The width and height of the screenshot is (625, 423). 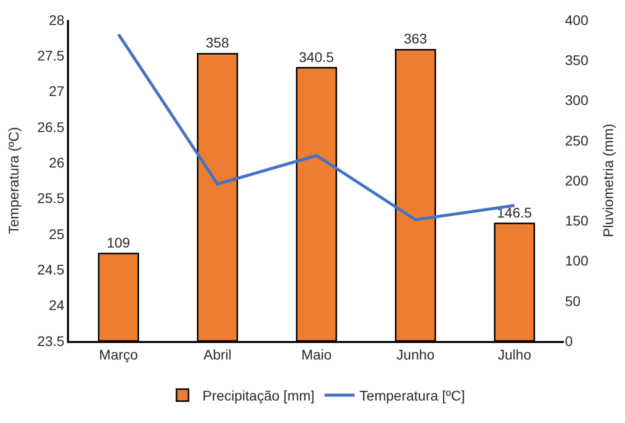 I want to click on y-tick-label: 26.5, so click(x=51, y=126).